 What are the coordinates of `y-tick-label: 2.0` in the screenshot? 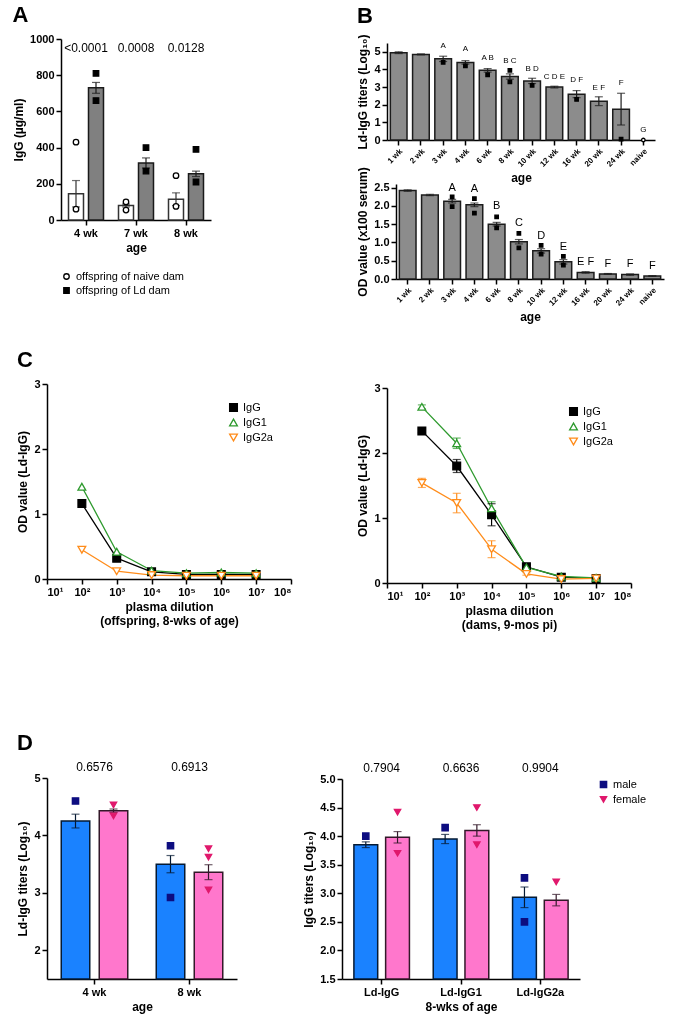 It's located at (382, 205).